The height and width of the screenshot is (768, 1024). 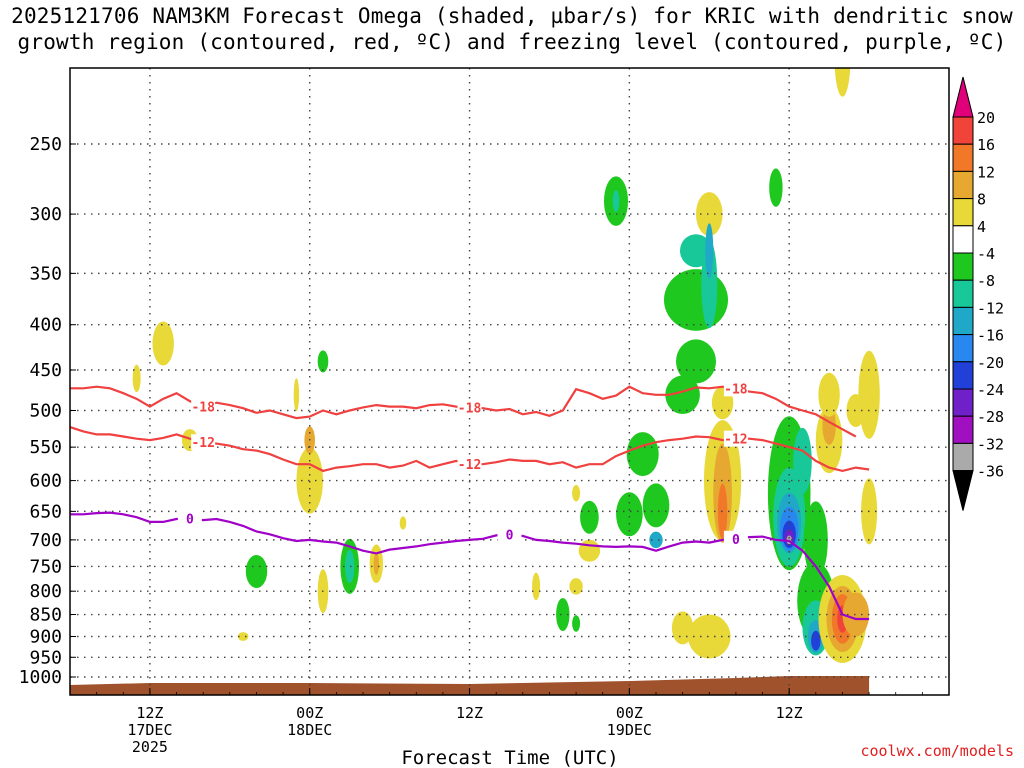 I want to click on contour-label-bg--12C-2, so click(x=735, y=438).